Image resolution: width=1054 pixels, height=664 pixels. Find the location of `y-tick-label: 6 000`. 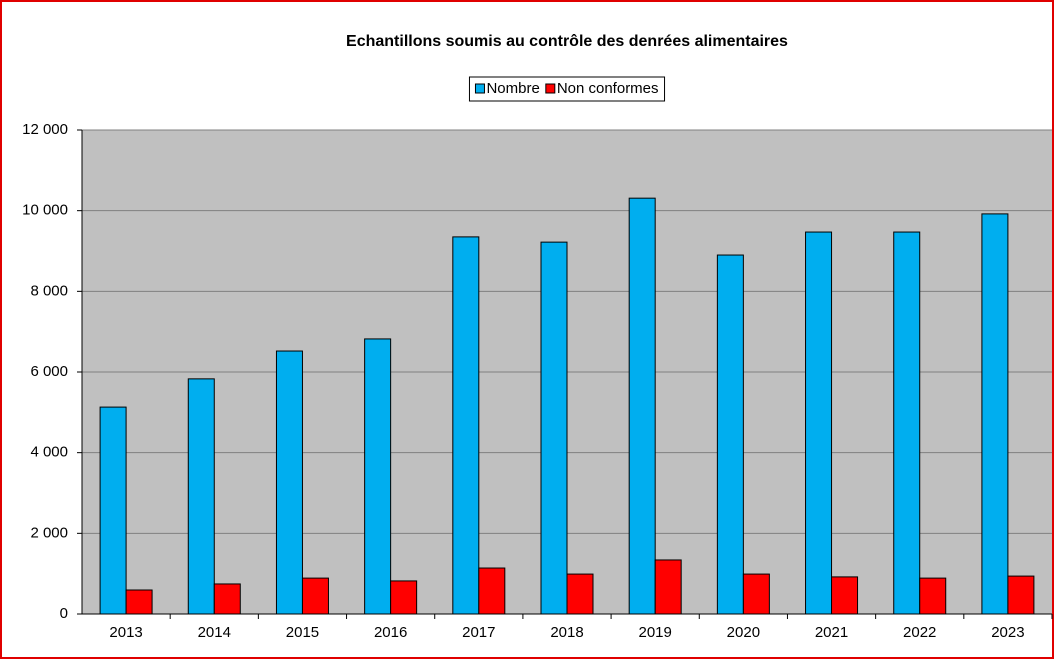

y-tick-label: 6 000 is located at coordinates (49, 371).